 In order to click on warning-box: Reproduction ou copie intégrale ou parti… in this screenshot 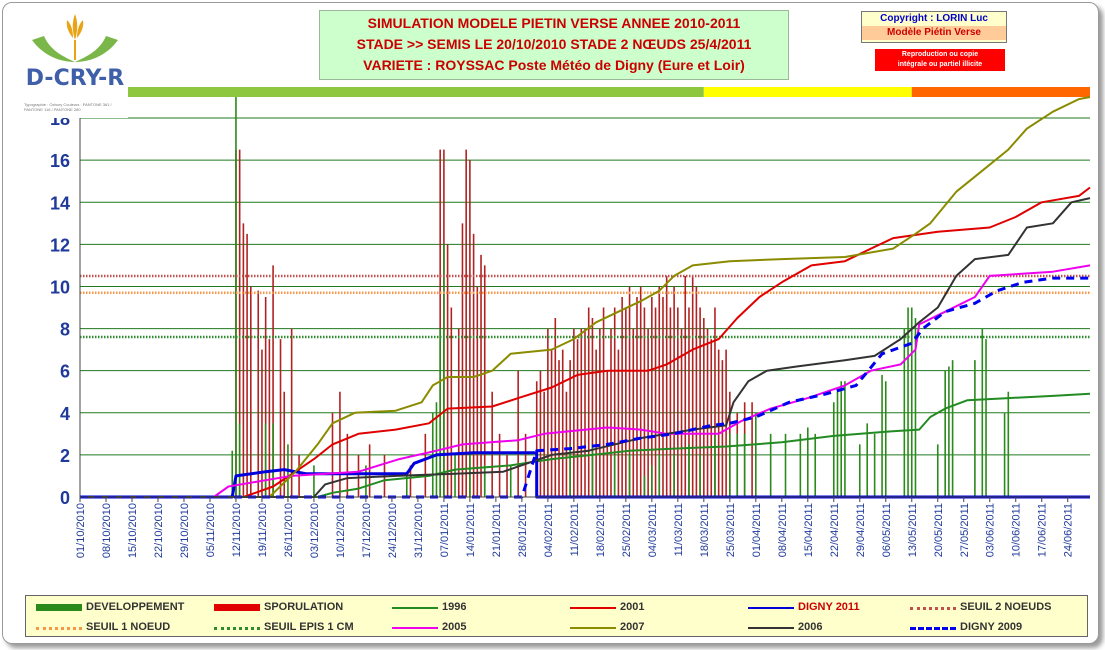, I will do `click(940, 60)`.